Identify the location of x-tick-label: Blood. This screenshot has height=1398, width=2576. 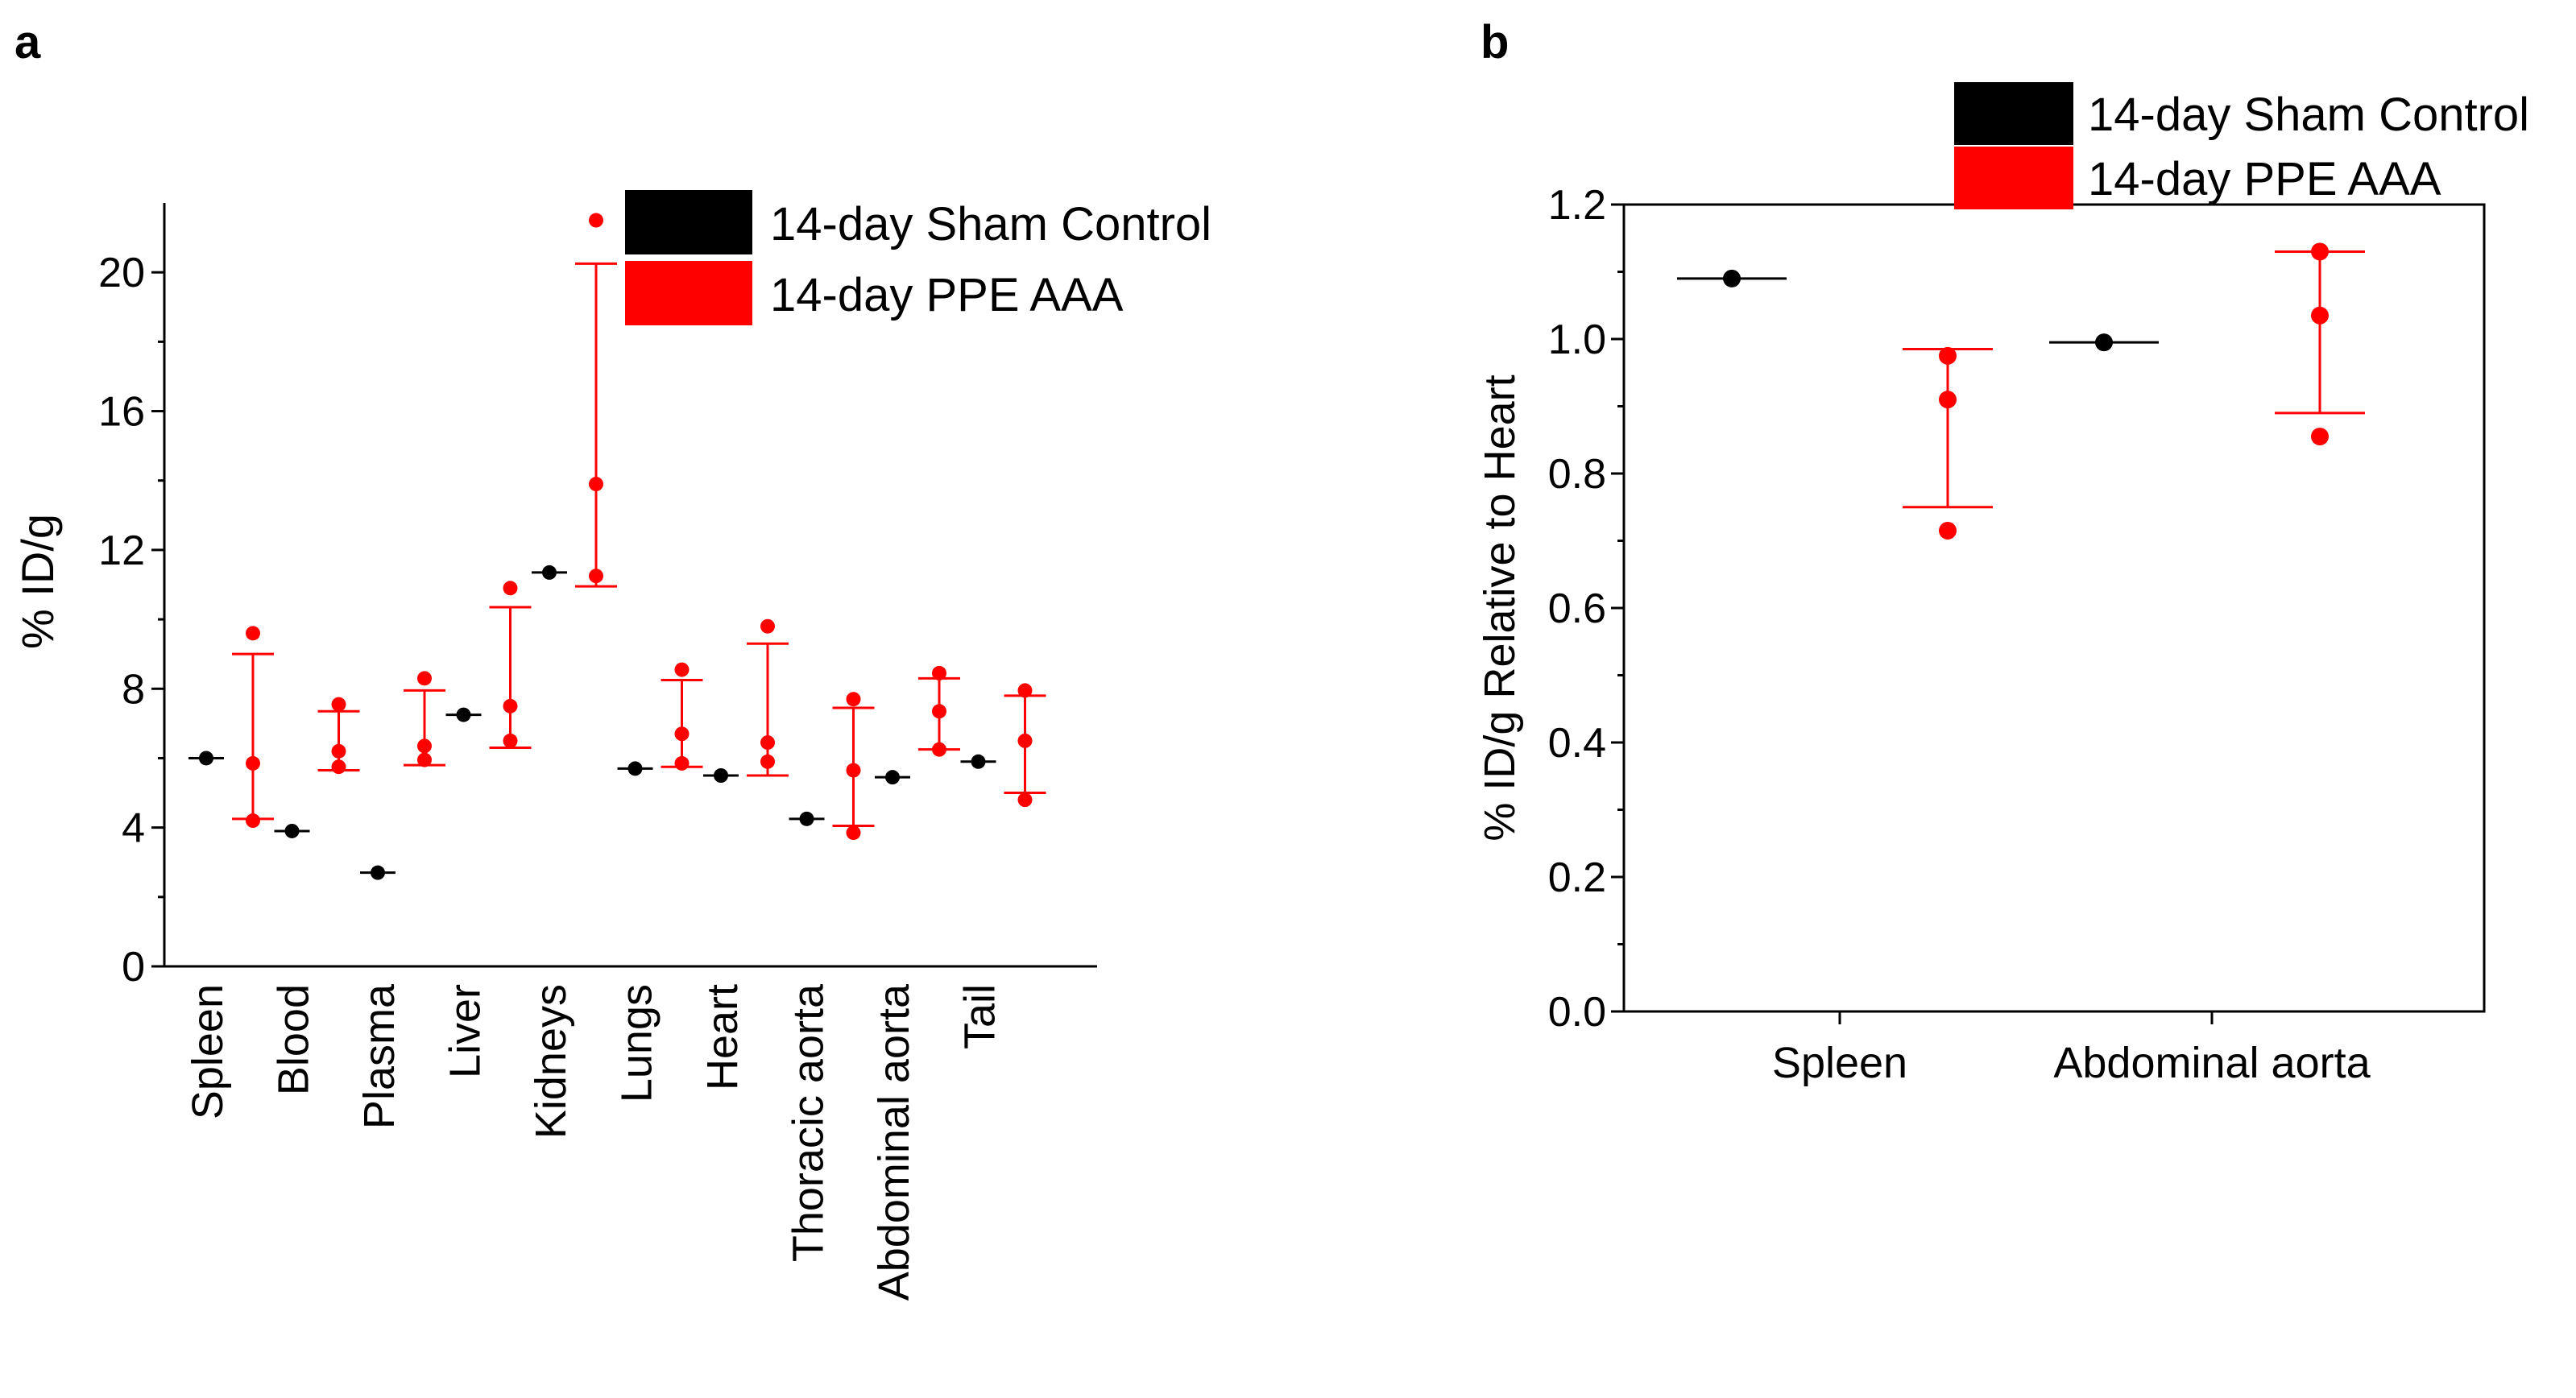
(294, 1039).